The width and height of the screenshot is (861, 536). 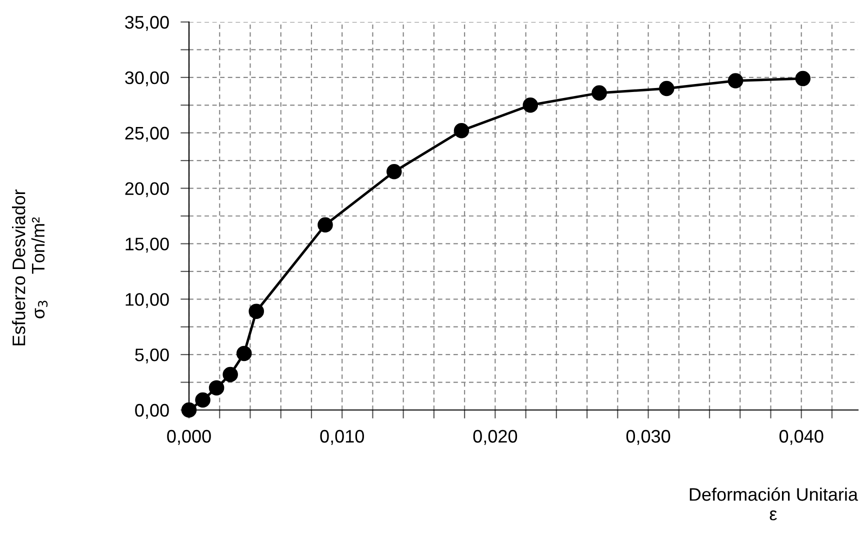 I want to click on x-tick-label: 0,010, so click(x=342, y=437).